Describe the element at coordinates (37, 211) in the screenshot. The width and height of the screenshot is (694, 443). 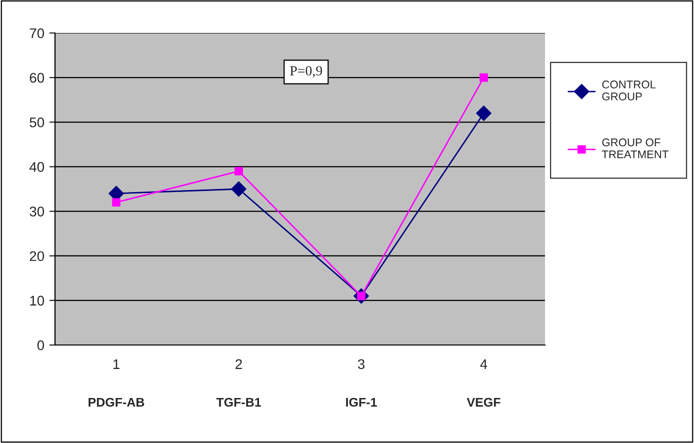
I see `y-tick-label: 30` at that location.